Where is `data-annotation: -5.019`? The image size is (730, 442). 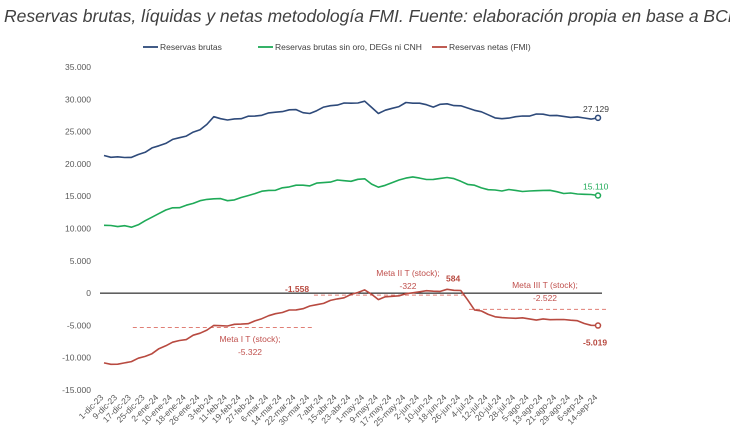 data-annotation: -5.019 is located at coordinates (595, 343).